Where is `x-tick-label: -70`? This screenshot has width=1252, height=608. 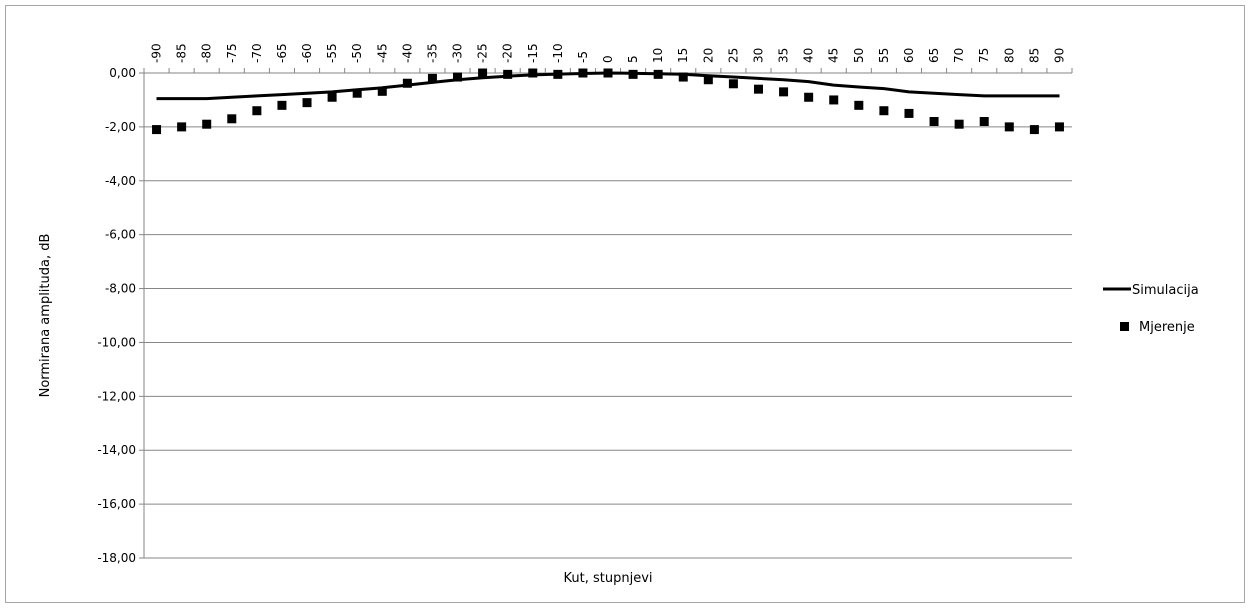
x-tick-label: -70 is located at coordinates (257, 53).